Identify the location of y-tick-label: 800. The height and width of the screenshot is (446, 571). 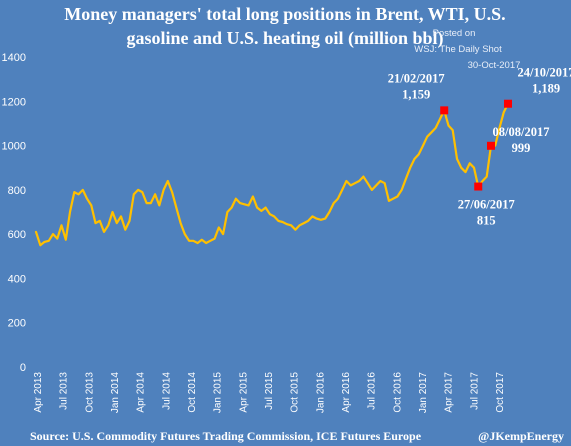
(17, 191).